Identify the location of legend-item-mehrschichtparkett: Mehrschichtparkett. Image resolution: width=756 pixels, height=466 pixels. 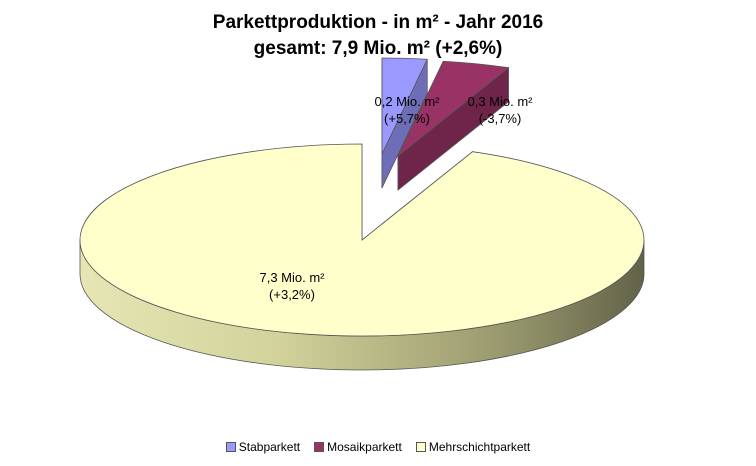
(473, 447).